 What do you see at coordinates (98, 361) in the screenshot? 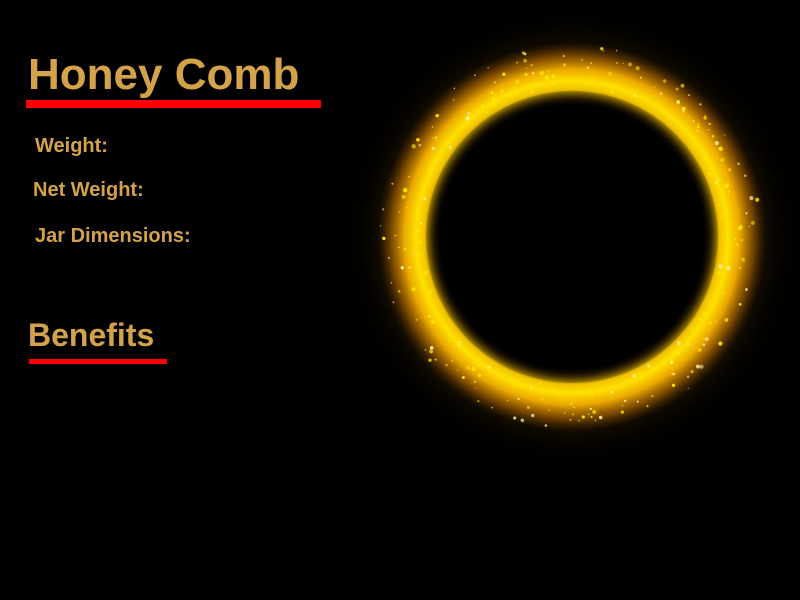
I see `benefits-underline` at bounding box center [98, 361].